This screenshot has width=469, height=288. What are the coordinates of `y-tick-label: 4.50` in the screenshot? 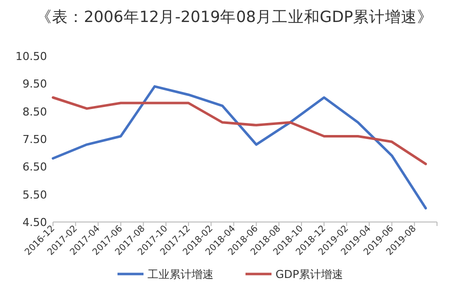 It's located at (34, 222).